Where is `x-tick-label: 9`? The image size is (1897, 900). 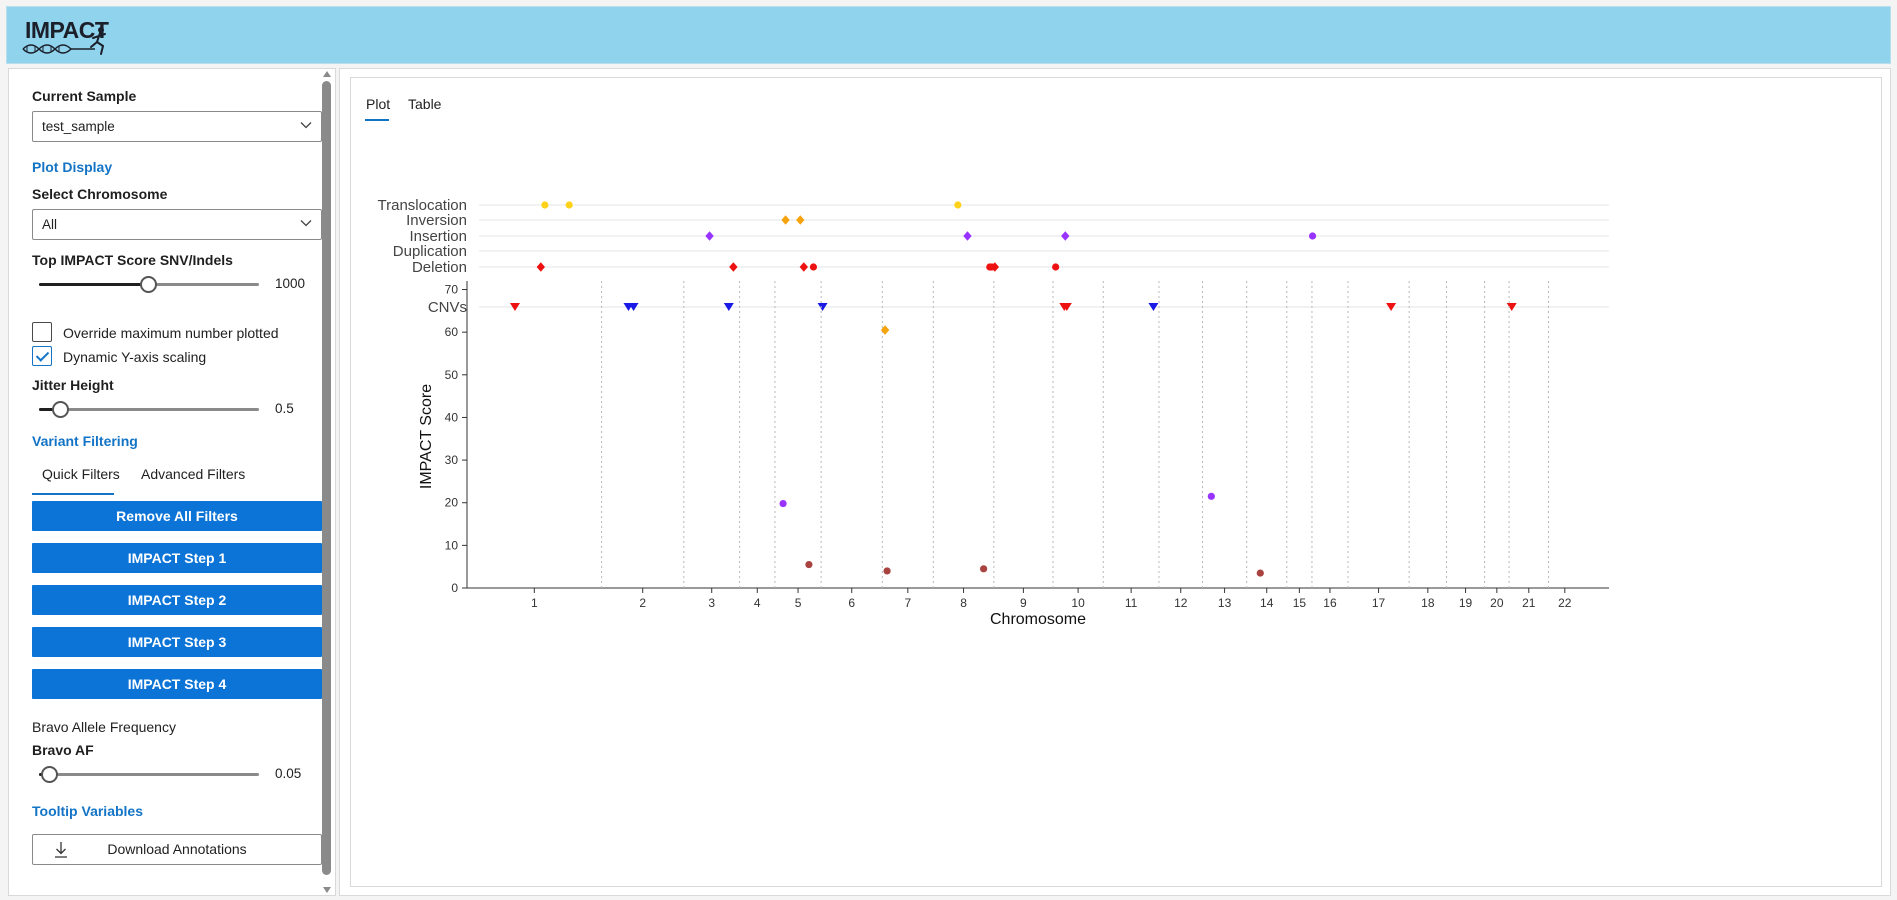 x-tick-label: 9 is located at coordinates (1023, 603).